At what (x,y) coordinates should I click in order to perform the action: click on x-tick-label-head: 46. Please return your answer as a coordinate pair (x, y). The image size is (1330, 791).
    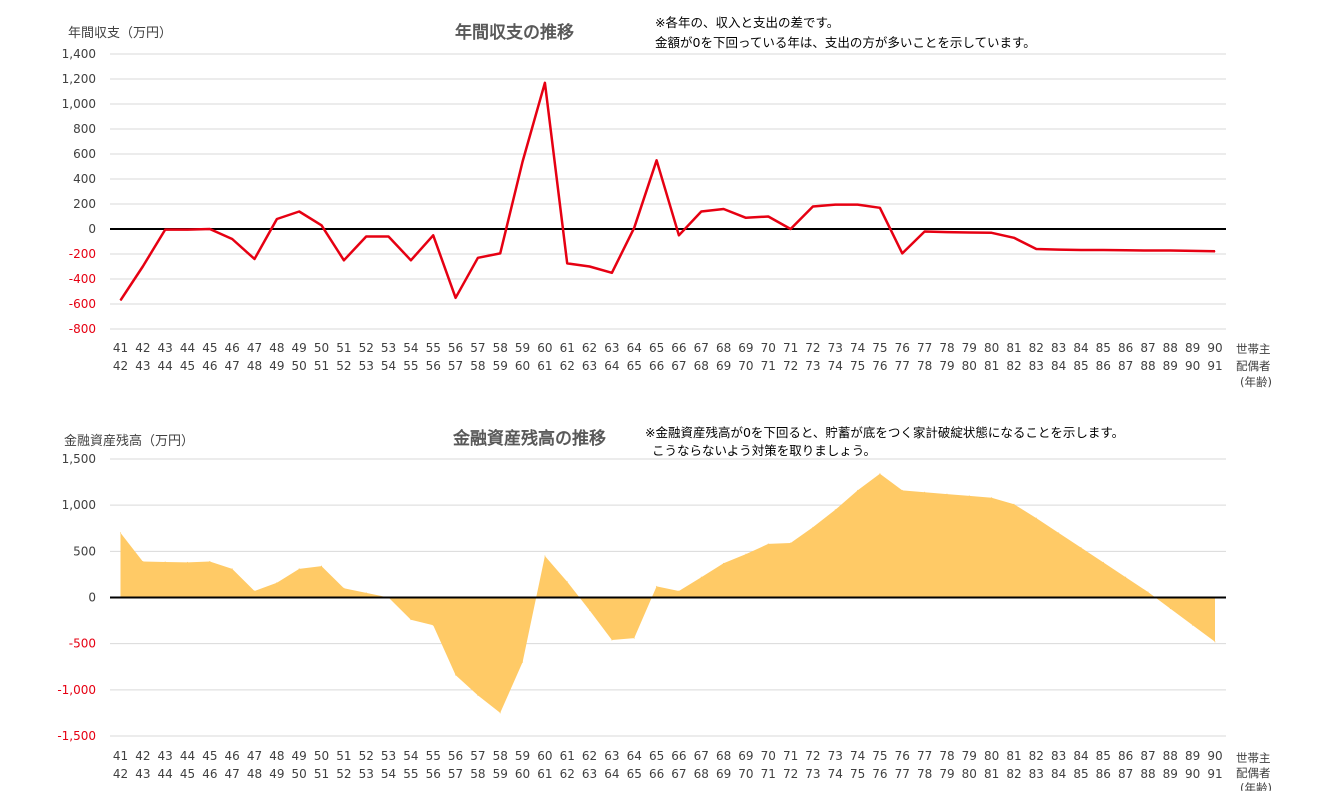
    Looking at the image, I should click on (232, 348).